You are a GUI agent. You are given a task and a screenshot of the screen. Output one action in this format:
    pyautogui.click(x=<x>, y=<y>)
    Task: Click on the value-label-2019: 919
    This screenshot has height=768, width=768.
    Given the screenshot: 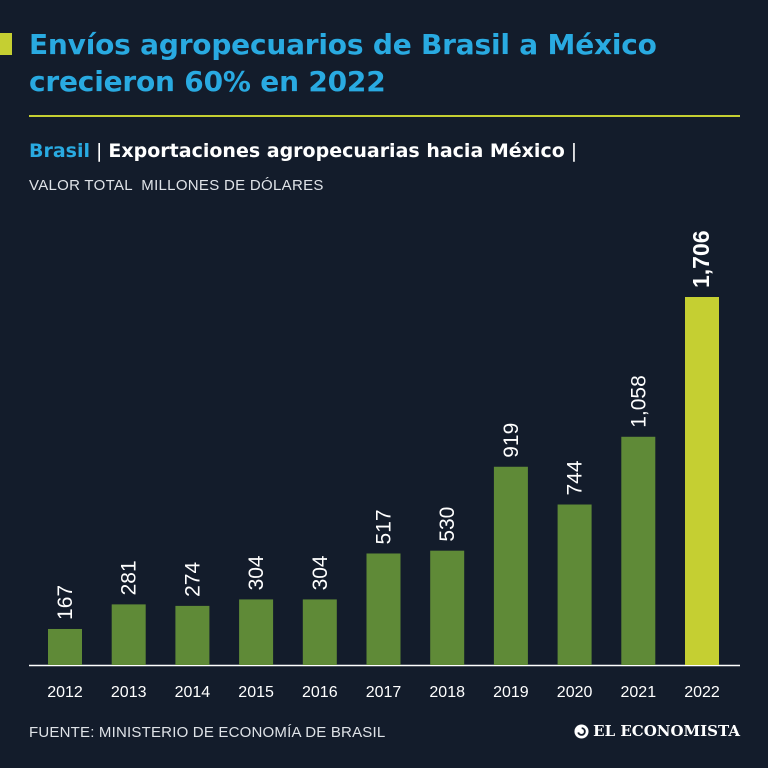 What is the action you would take?
    pyautogui.click(x=511, y=440)
    